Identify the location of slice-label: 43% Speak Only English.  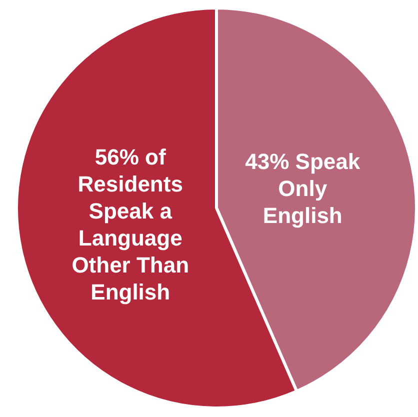
(303, 188).